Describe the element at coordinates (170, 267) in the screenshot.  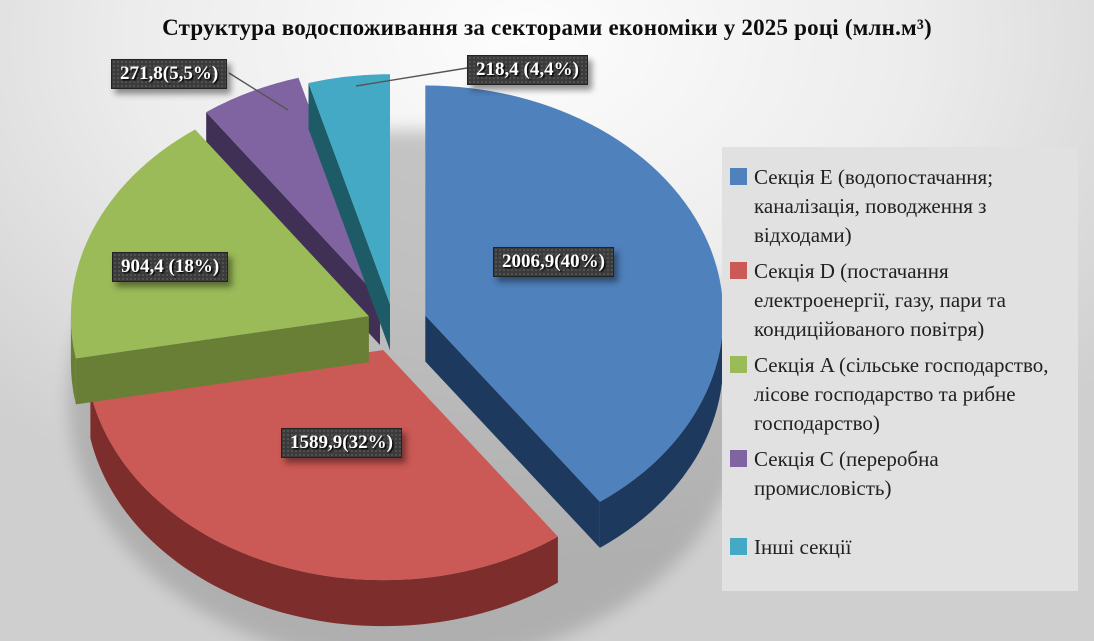
I see `data-label-section-a: 904,4 (18%)` at that location.